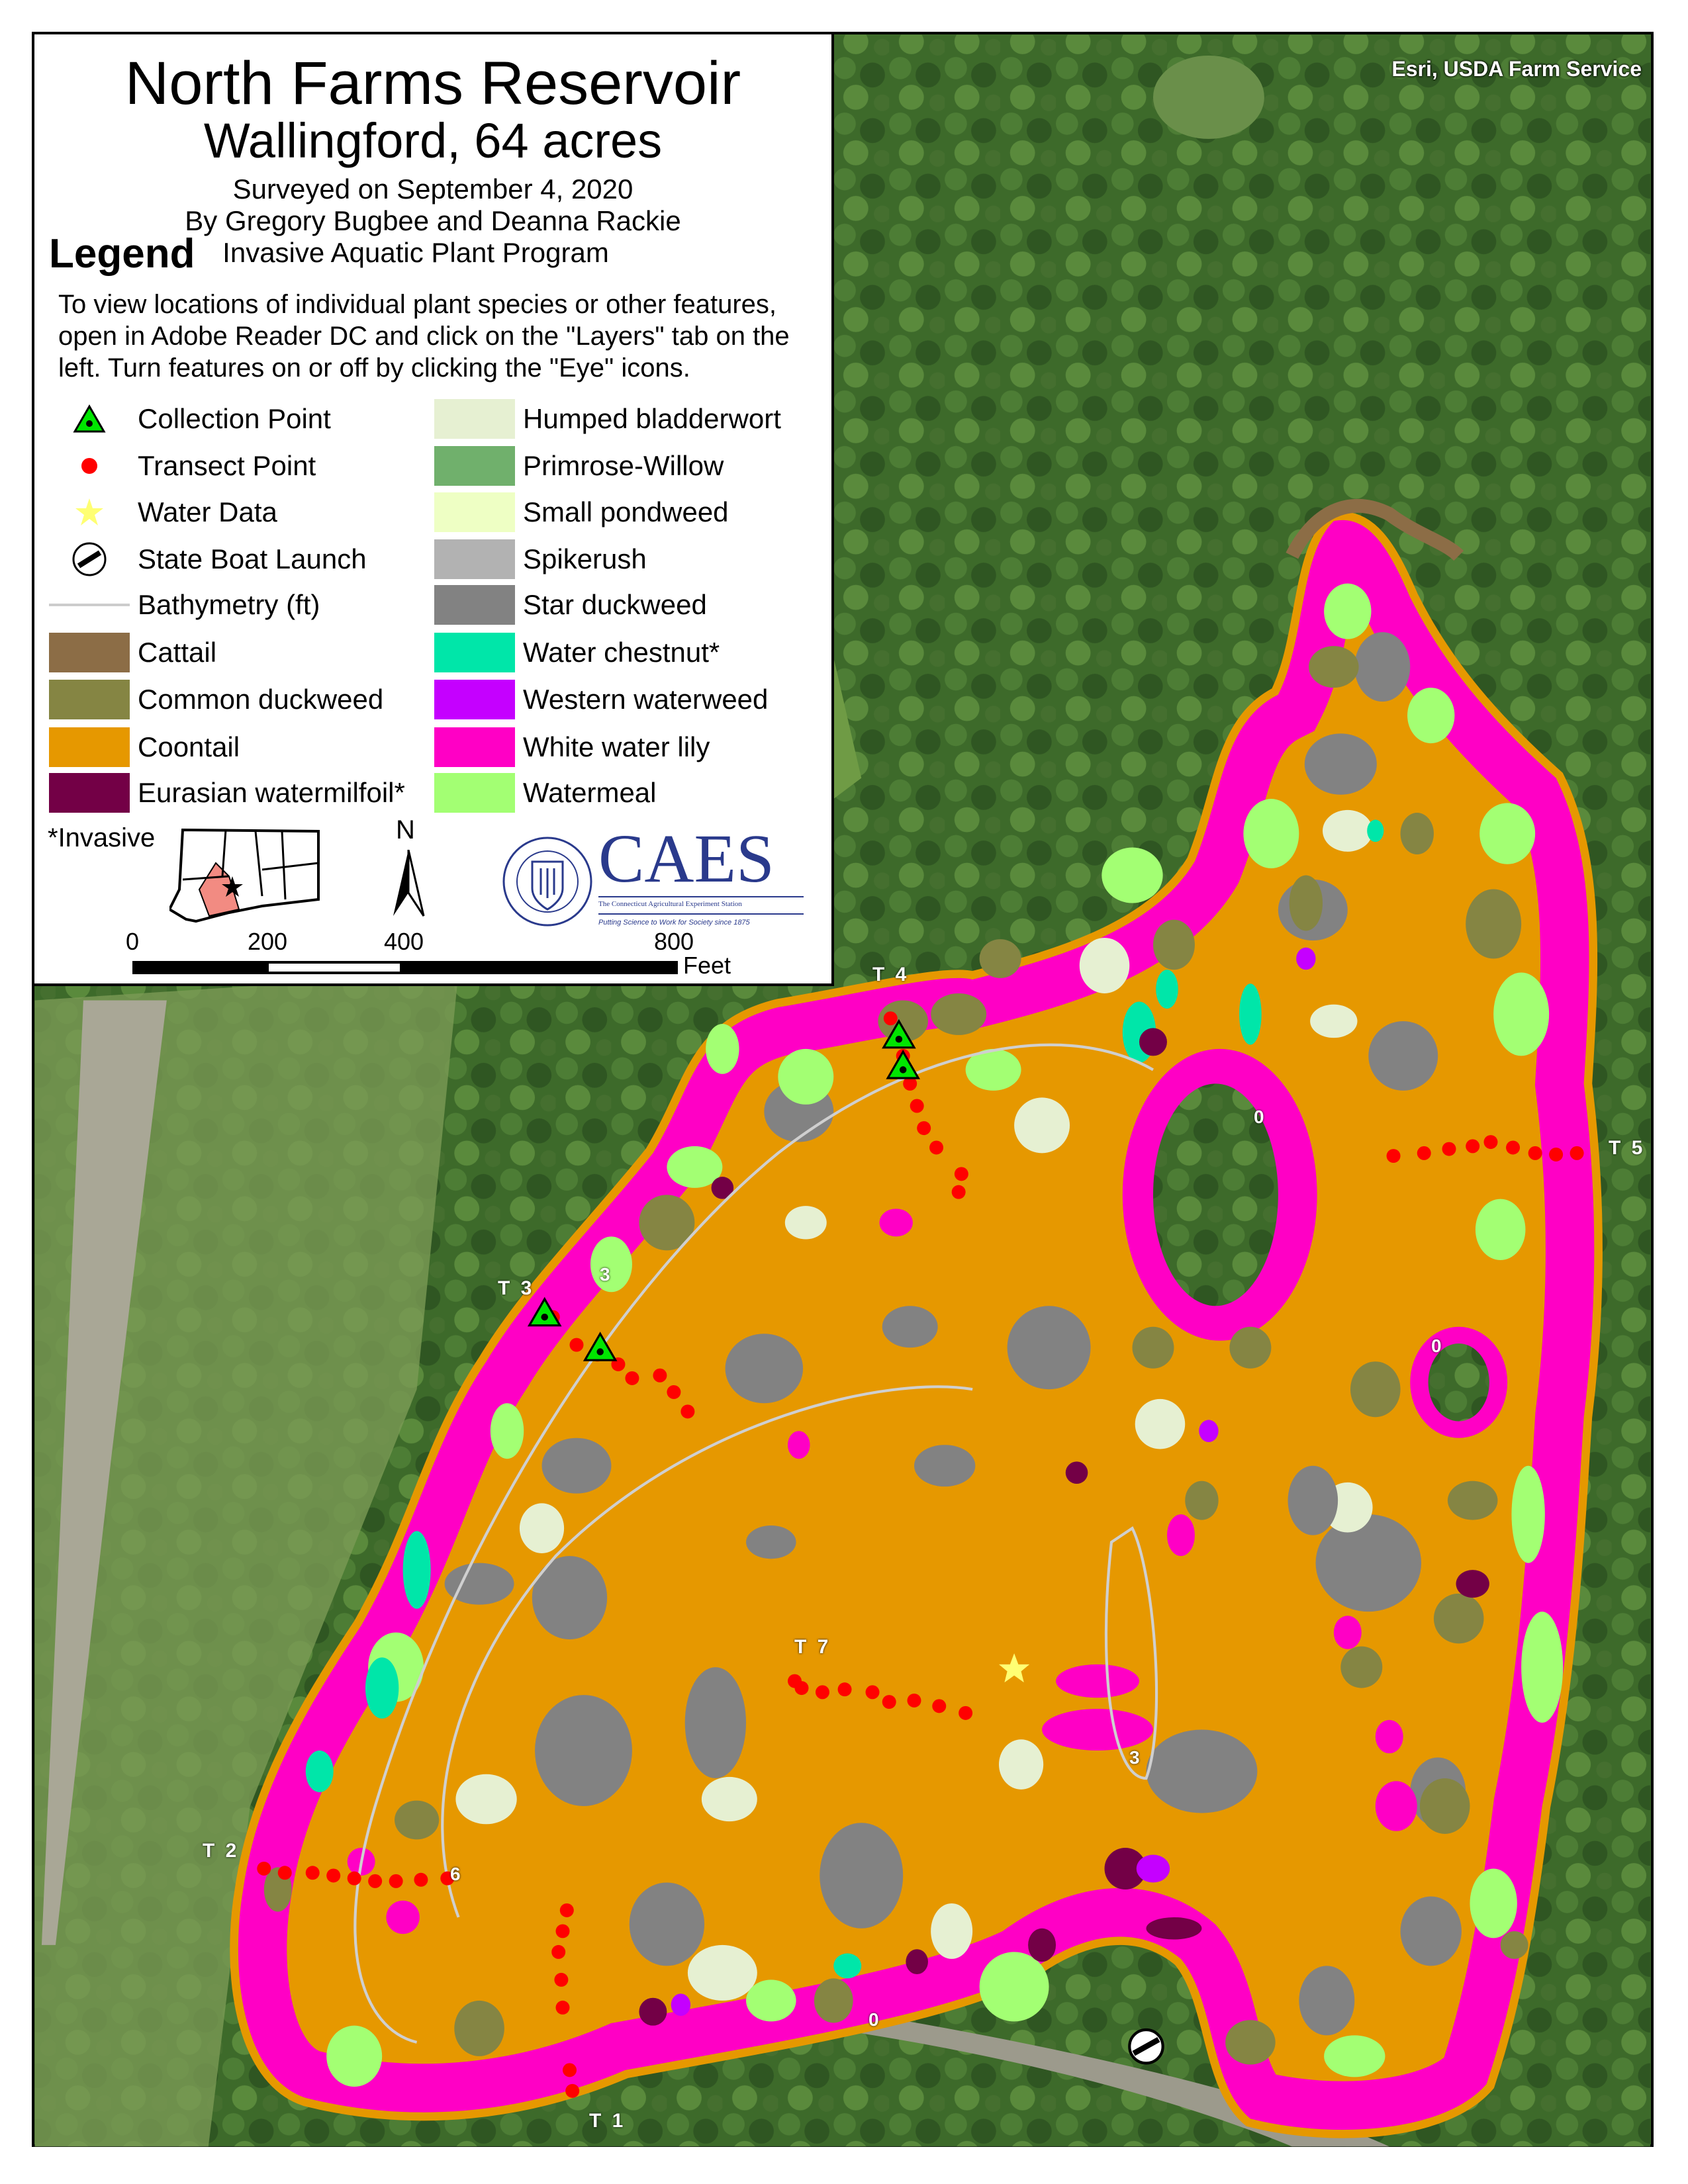  I want to click on residential-area, so click(246, 1559).